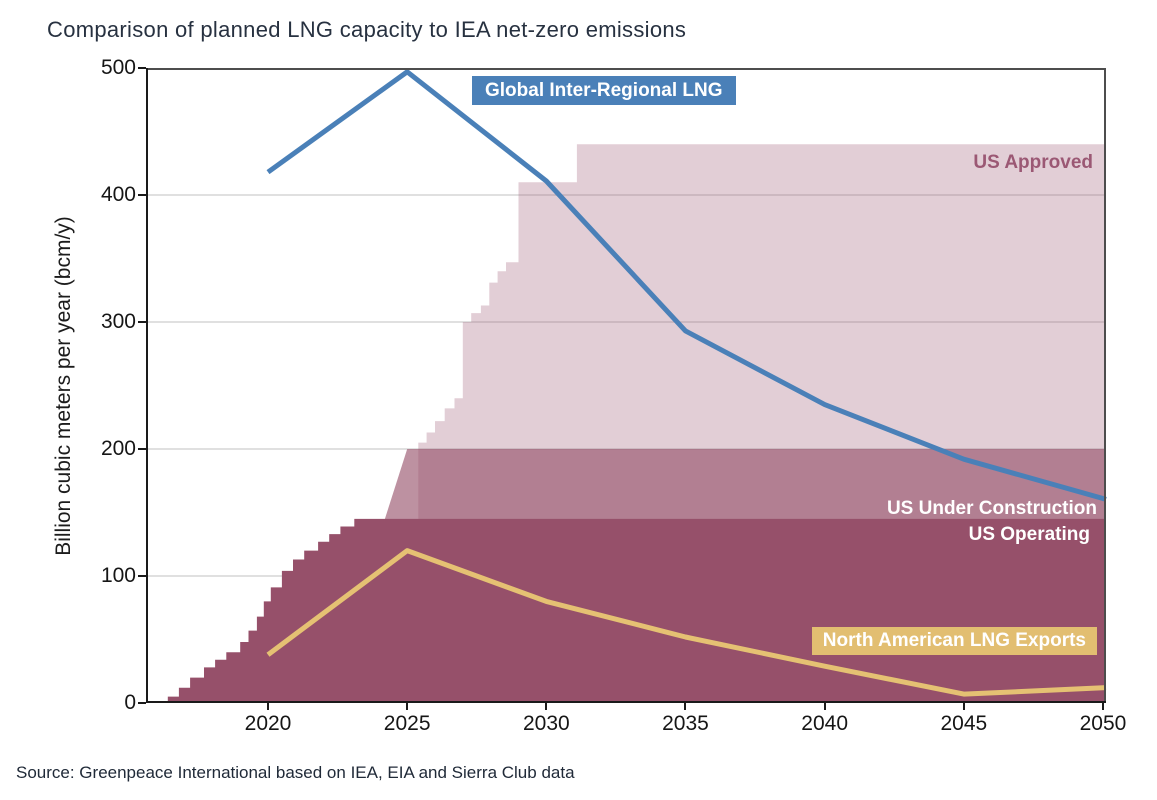  Describe the element at coordinates (63, 386) in the screenshot. I see `y-axis-title: Billion cubic meters per year (bcm/y)` at that location.